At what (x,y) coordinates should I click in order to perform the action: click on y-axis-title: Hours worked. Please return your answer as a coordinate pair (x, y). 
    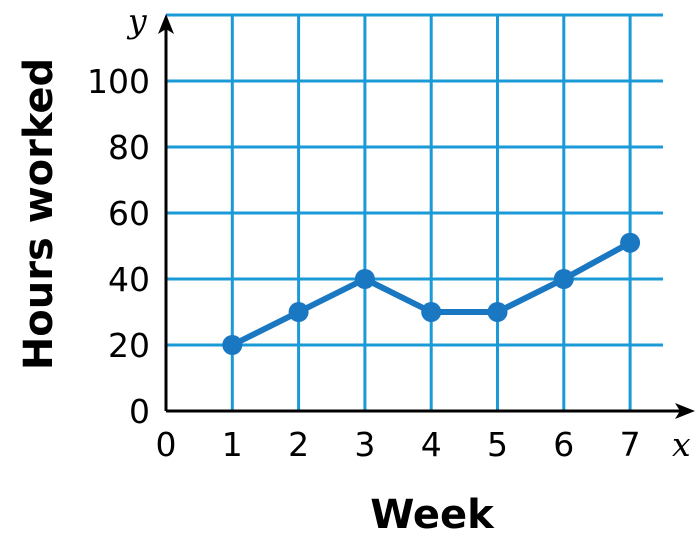
    Looking at the image, I should click on (39, 214).